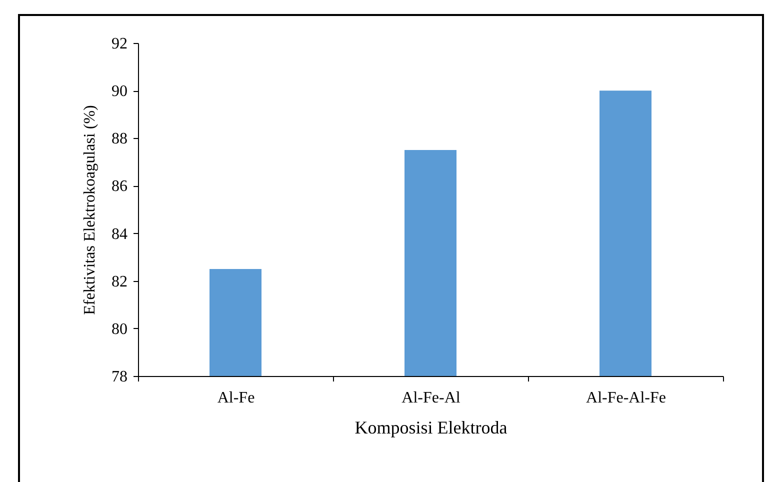 The width and height of the screenshot is (776, 482). What do you see at coordinates (431, 428) in the screenshot?
I see `x-axis-title: Komposisi Elektroda` at bounding box center [431, 428].